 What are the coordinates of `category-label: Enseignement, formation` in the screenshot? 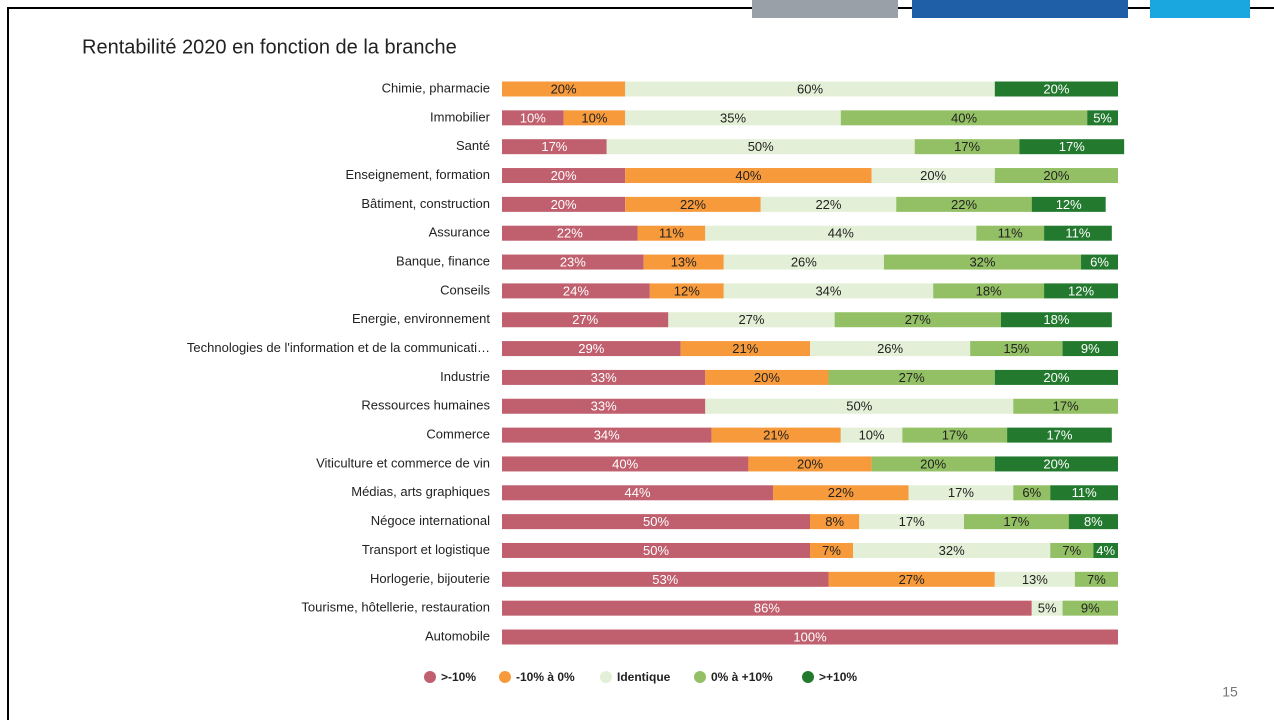 It's located at (417, 174).